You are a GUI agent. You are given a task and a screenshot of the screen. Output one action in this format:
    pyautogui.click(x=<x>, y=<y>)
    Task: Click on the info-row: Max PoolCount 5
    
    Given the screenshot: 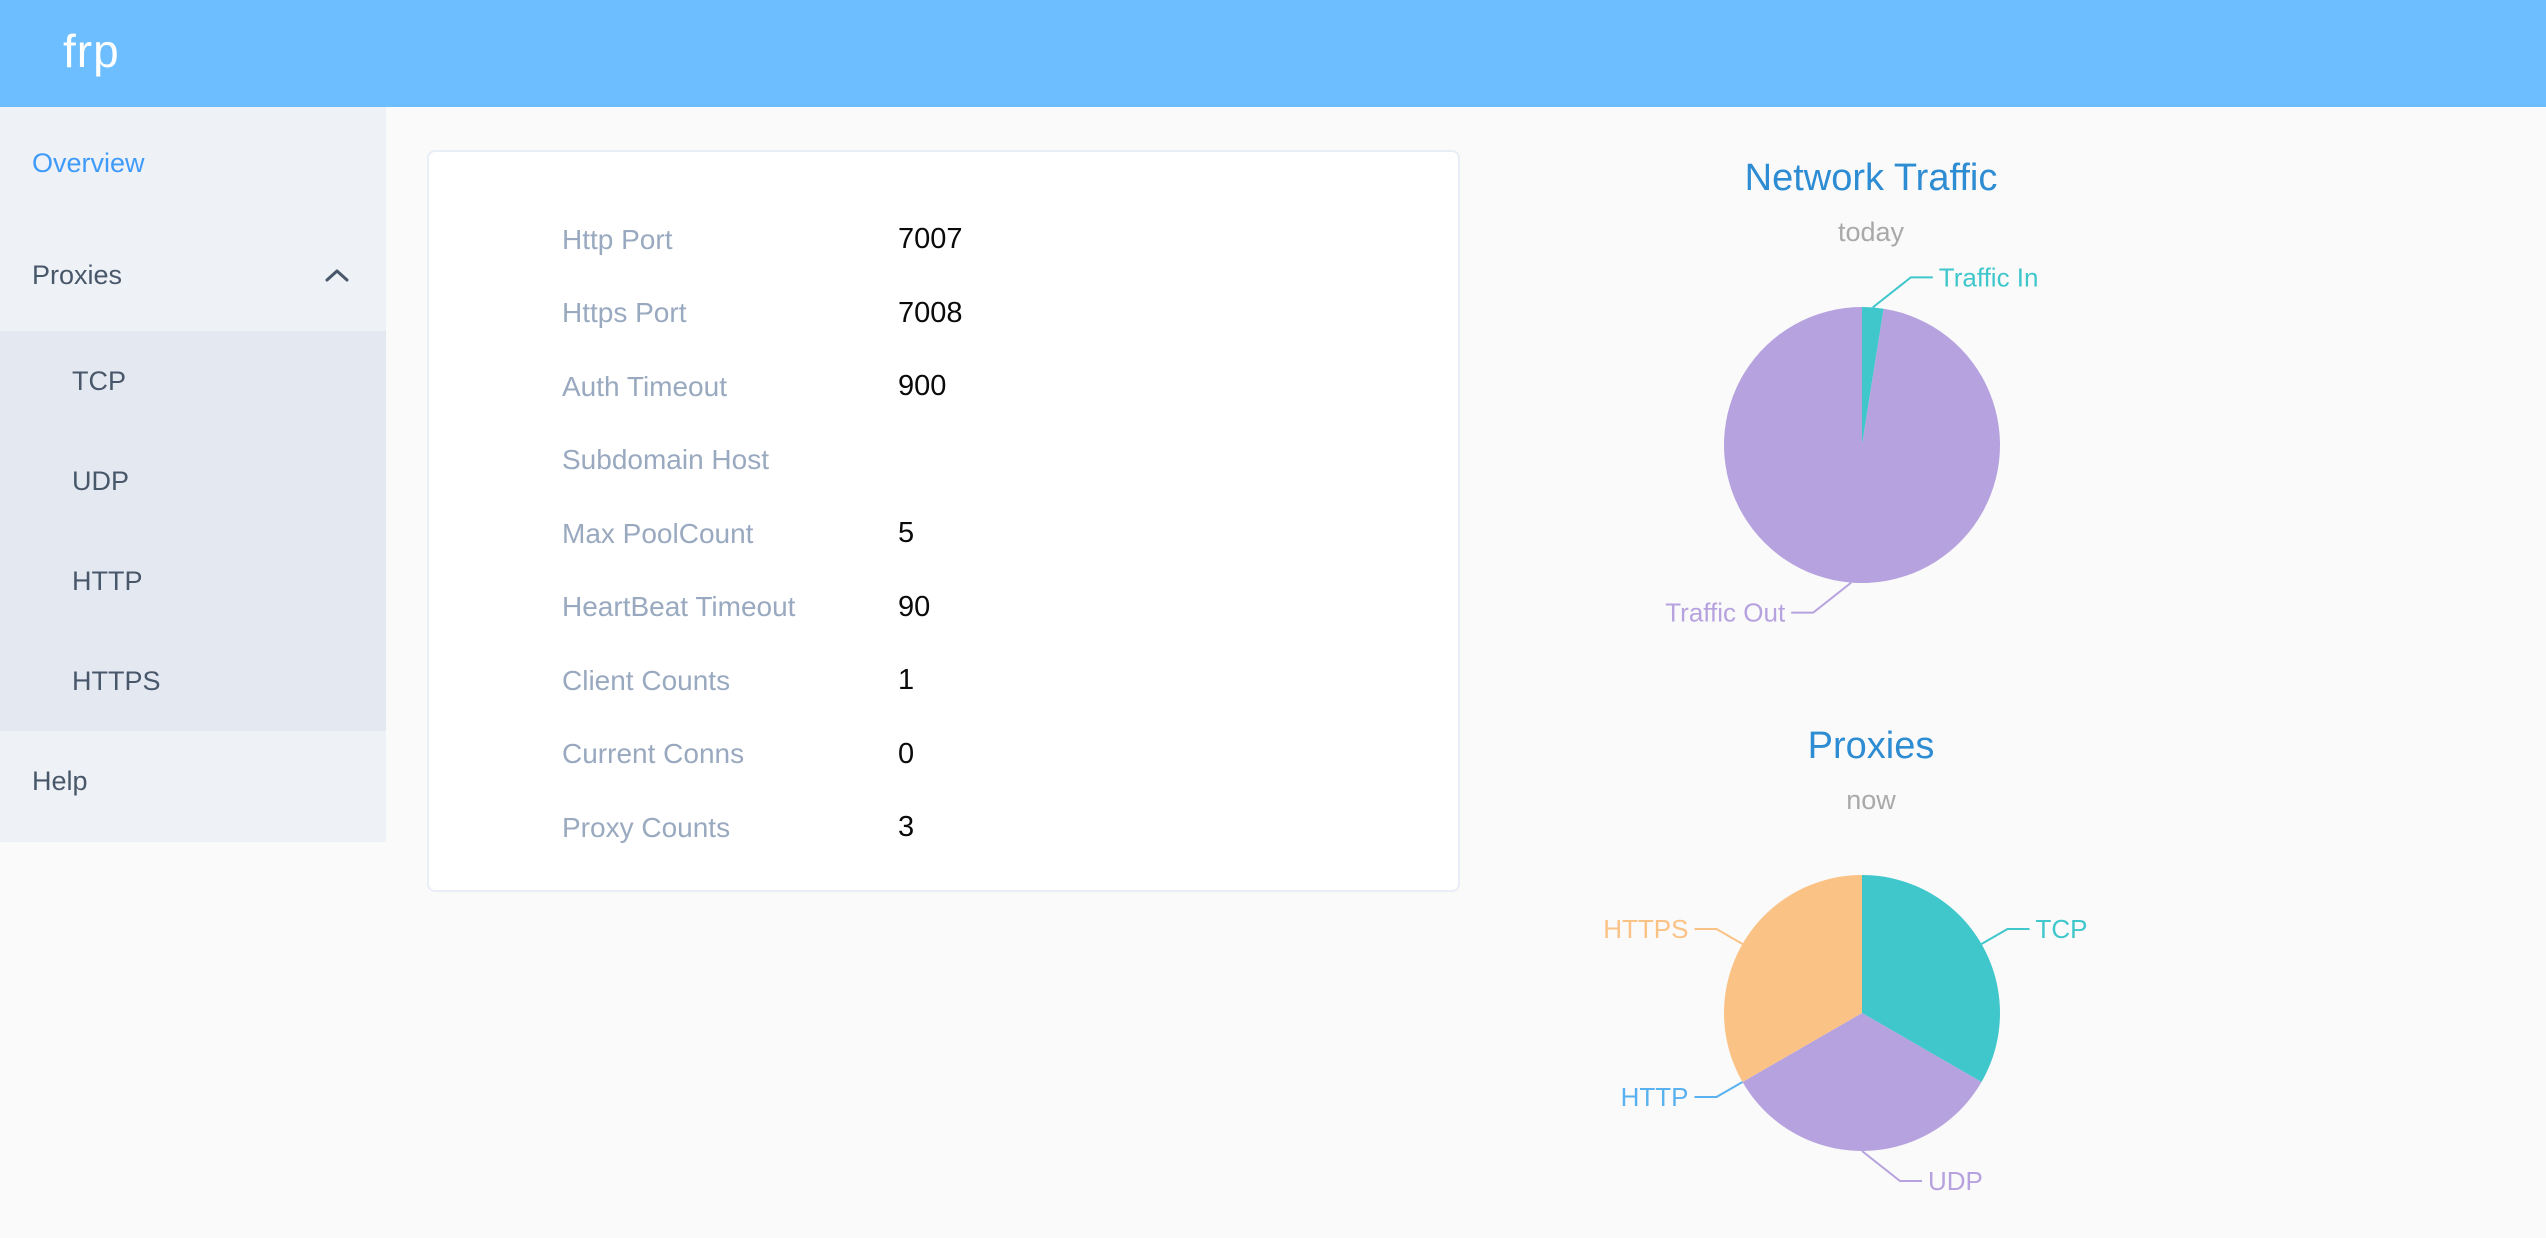 What is the action you would take?
    pyautogui.click(x=943, y=534)
    